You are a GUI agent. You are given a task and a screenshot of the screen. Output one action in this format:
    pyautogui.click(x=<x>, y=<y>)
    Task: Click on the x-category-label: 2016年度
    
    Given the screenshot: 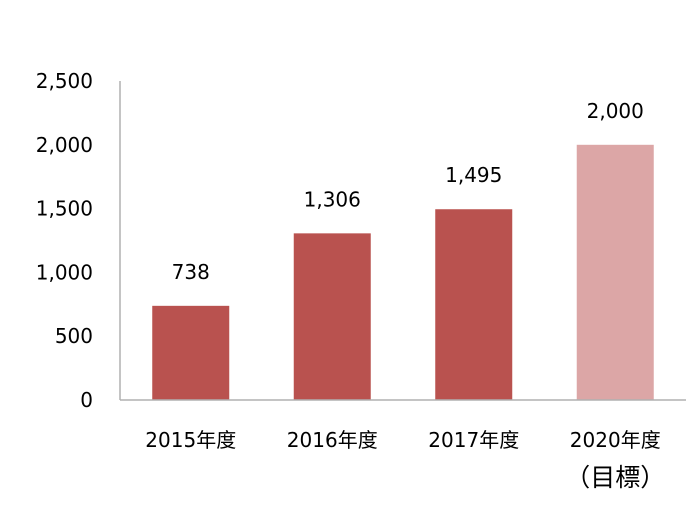 What is the action you would take?
    pyautogui.click(x=332, y=440)
    